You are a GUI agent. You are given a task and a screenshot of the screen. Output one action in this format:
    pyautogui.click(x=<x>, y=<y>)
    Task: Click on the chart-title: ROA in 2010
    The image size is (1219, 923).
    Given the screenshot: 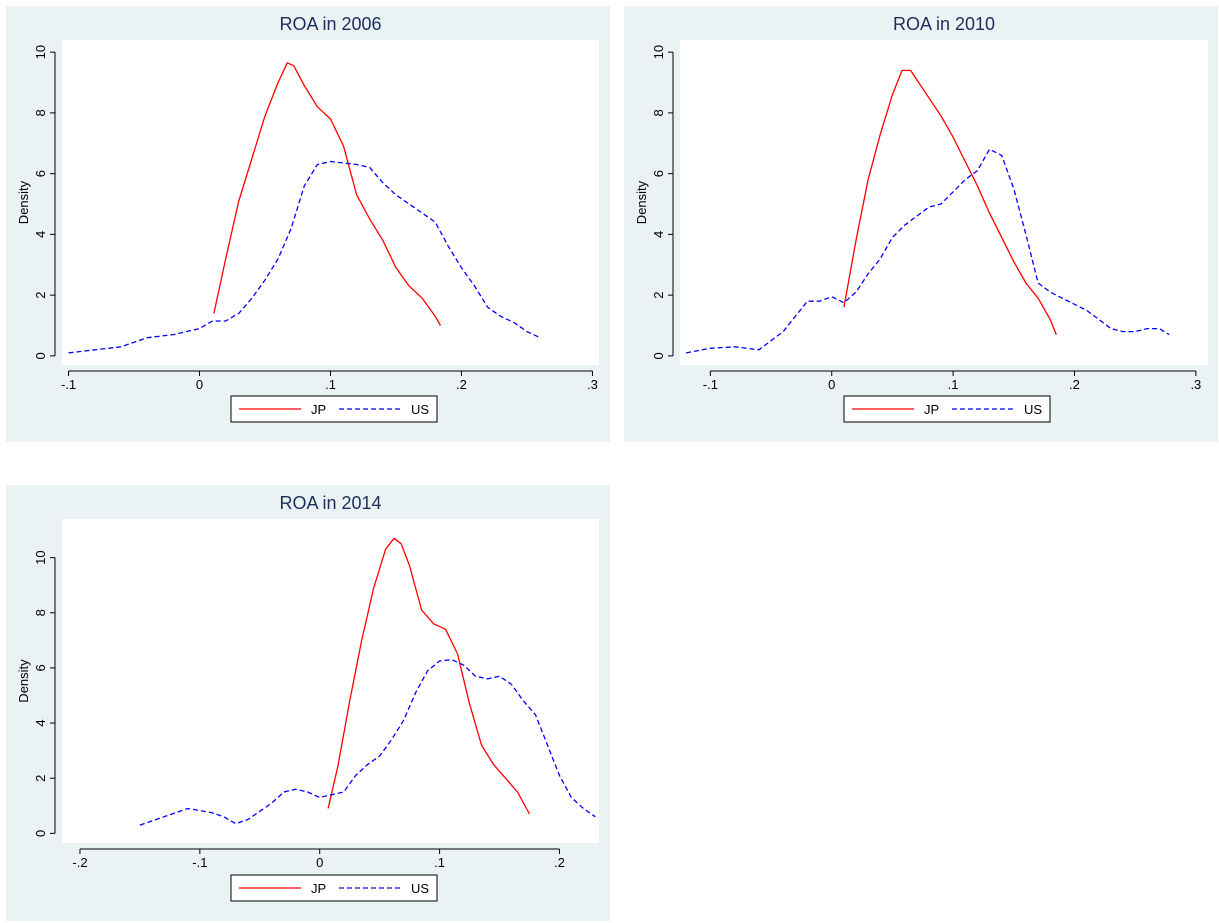 What is the action you would take?
    pyautogui.click(x=944, y=24)
    